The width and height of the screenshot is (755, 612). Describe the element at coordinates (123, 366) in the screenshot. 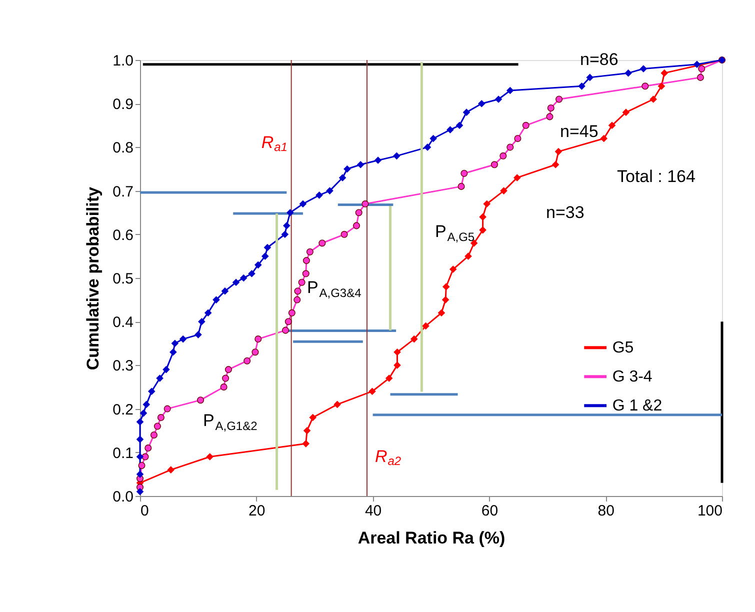

I see `y-tick-label: 0.3` at that location.